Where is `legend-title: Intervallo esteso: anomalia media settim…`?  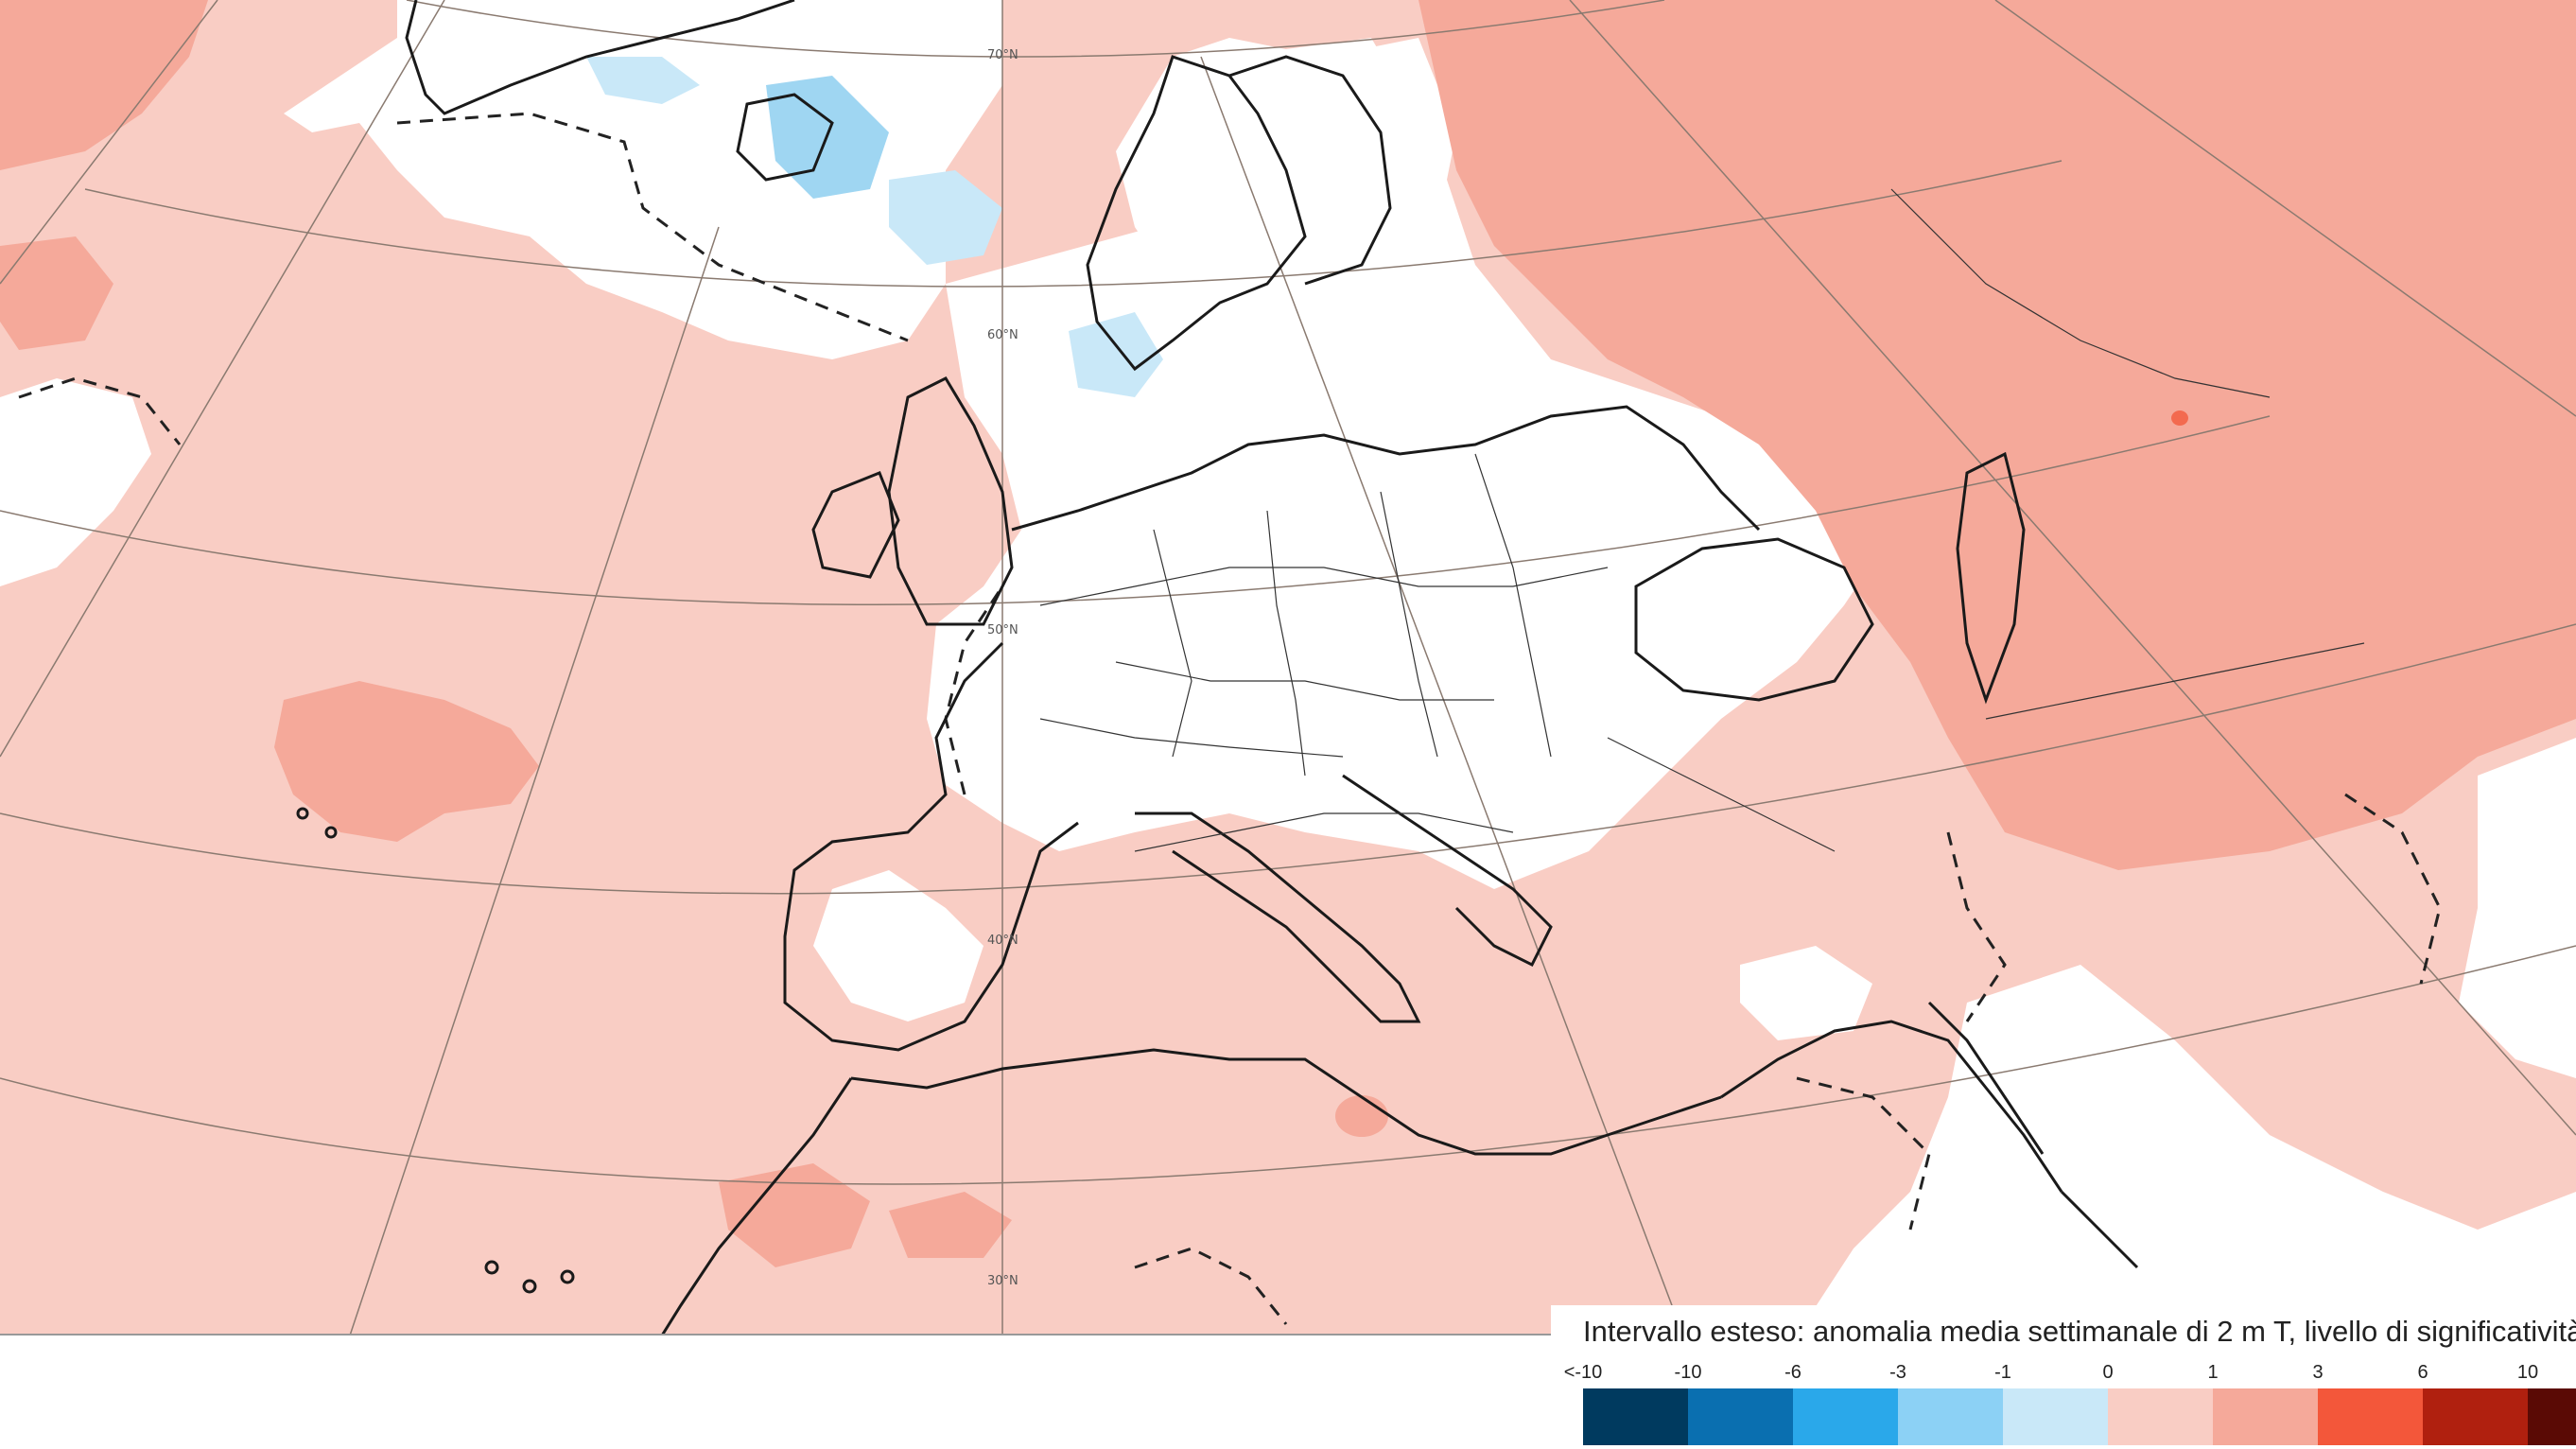
legend-title: Intervallo esteso: anomalia media settim… is located at coordinates (2079, 1332).